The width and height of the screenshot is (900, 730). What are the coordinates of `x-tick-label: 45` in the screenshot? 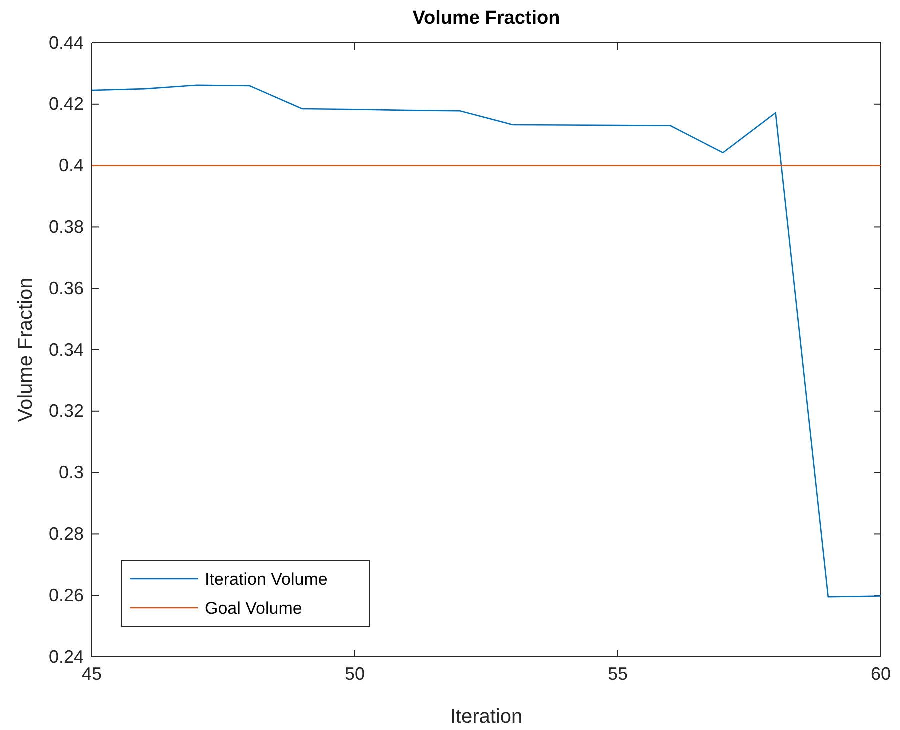 It's located at (92, 674).